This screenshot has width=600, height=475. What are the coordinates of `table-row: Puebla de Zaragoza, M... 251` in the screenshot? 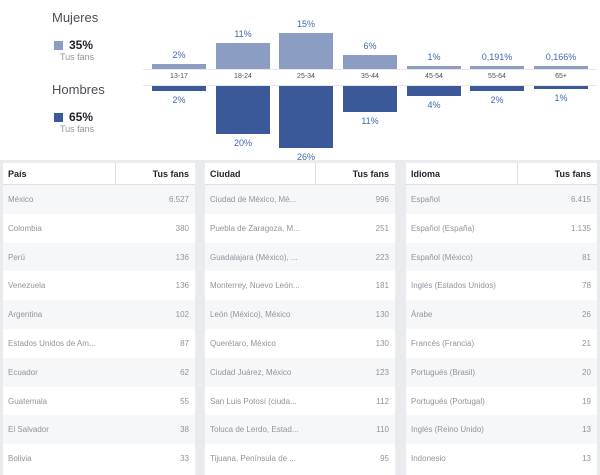 It's located at (300, 228).